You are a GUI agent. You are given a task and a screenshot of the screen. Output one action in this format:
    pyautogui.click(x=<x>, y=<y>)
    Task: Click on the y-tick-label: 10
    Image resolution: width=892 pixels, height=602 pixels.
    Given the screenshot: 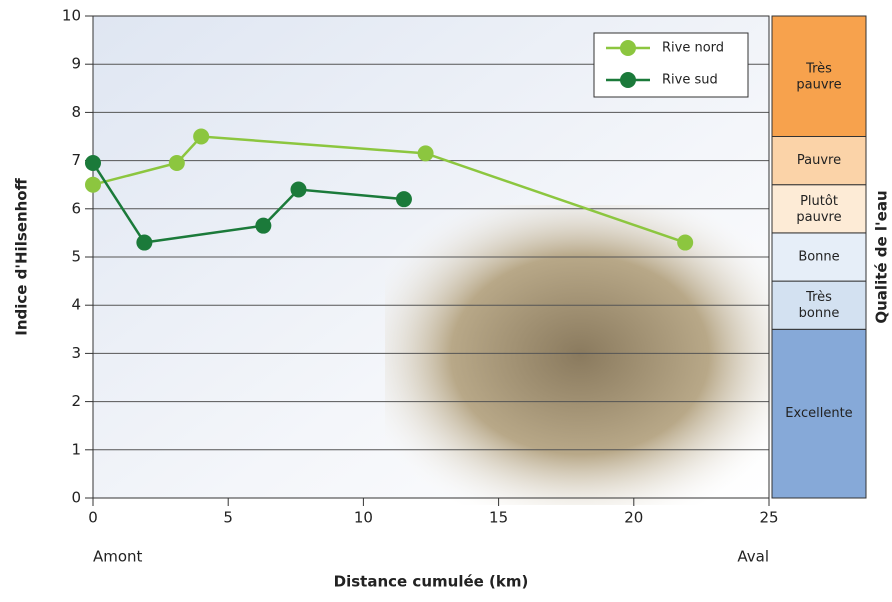 What is the action you would take?
    pyautogui.click(x=71, y=16)
    